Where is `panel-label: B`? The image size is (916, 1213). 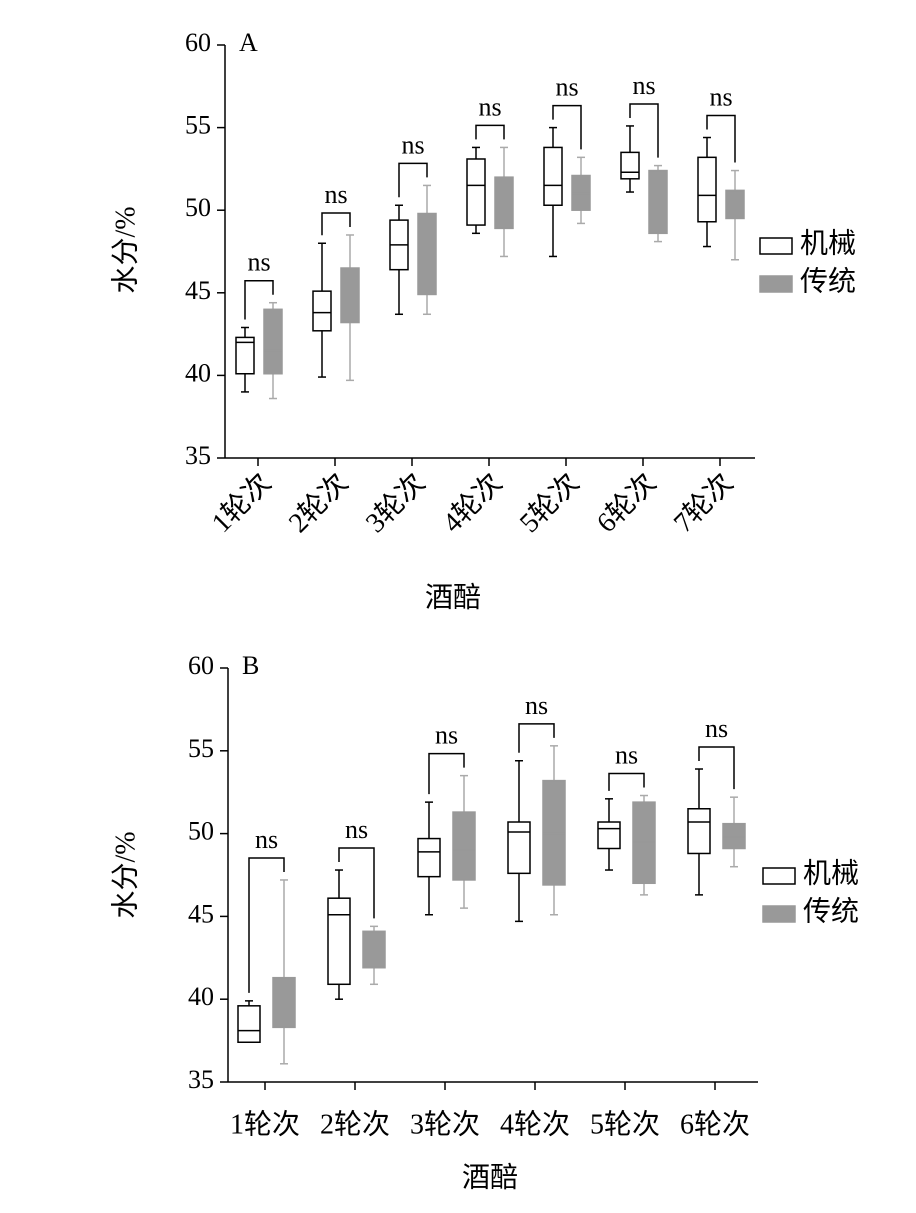 panel-label: B is located at coordinates (250, 665).